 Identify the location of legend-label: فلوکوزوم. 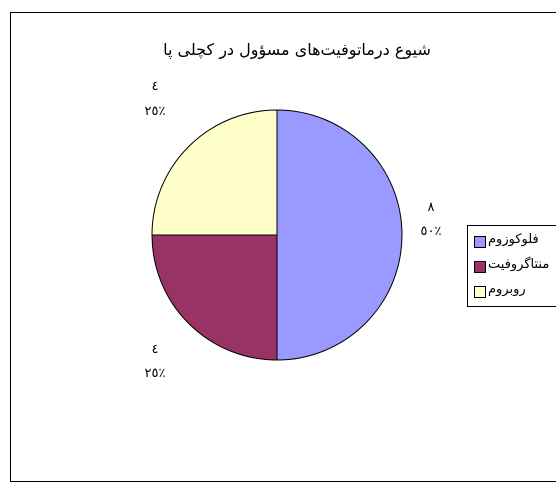
(513, 239).